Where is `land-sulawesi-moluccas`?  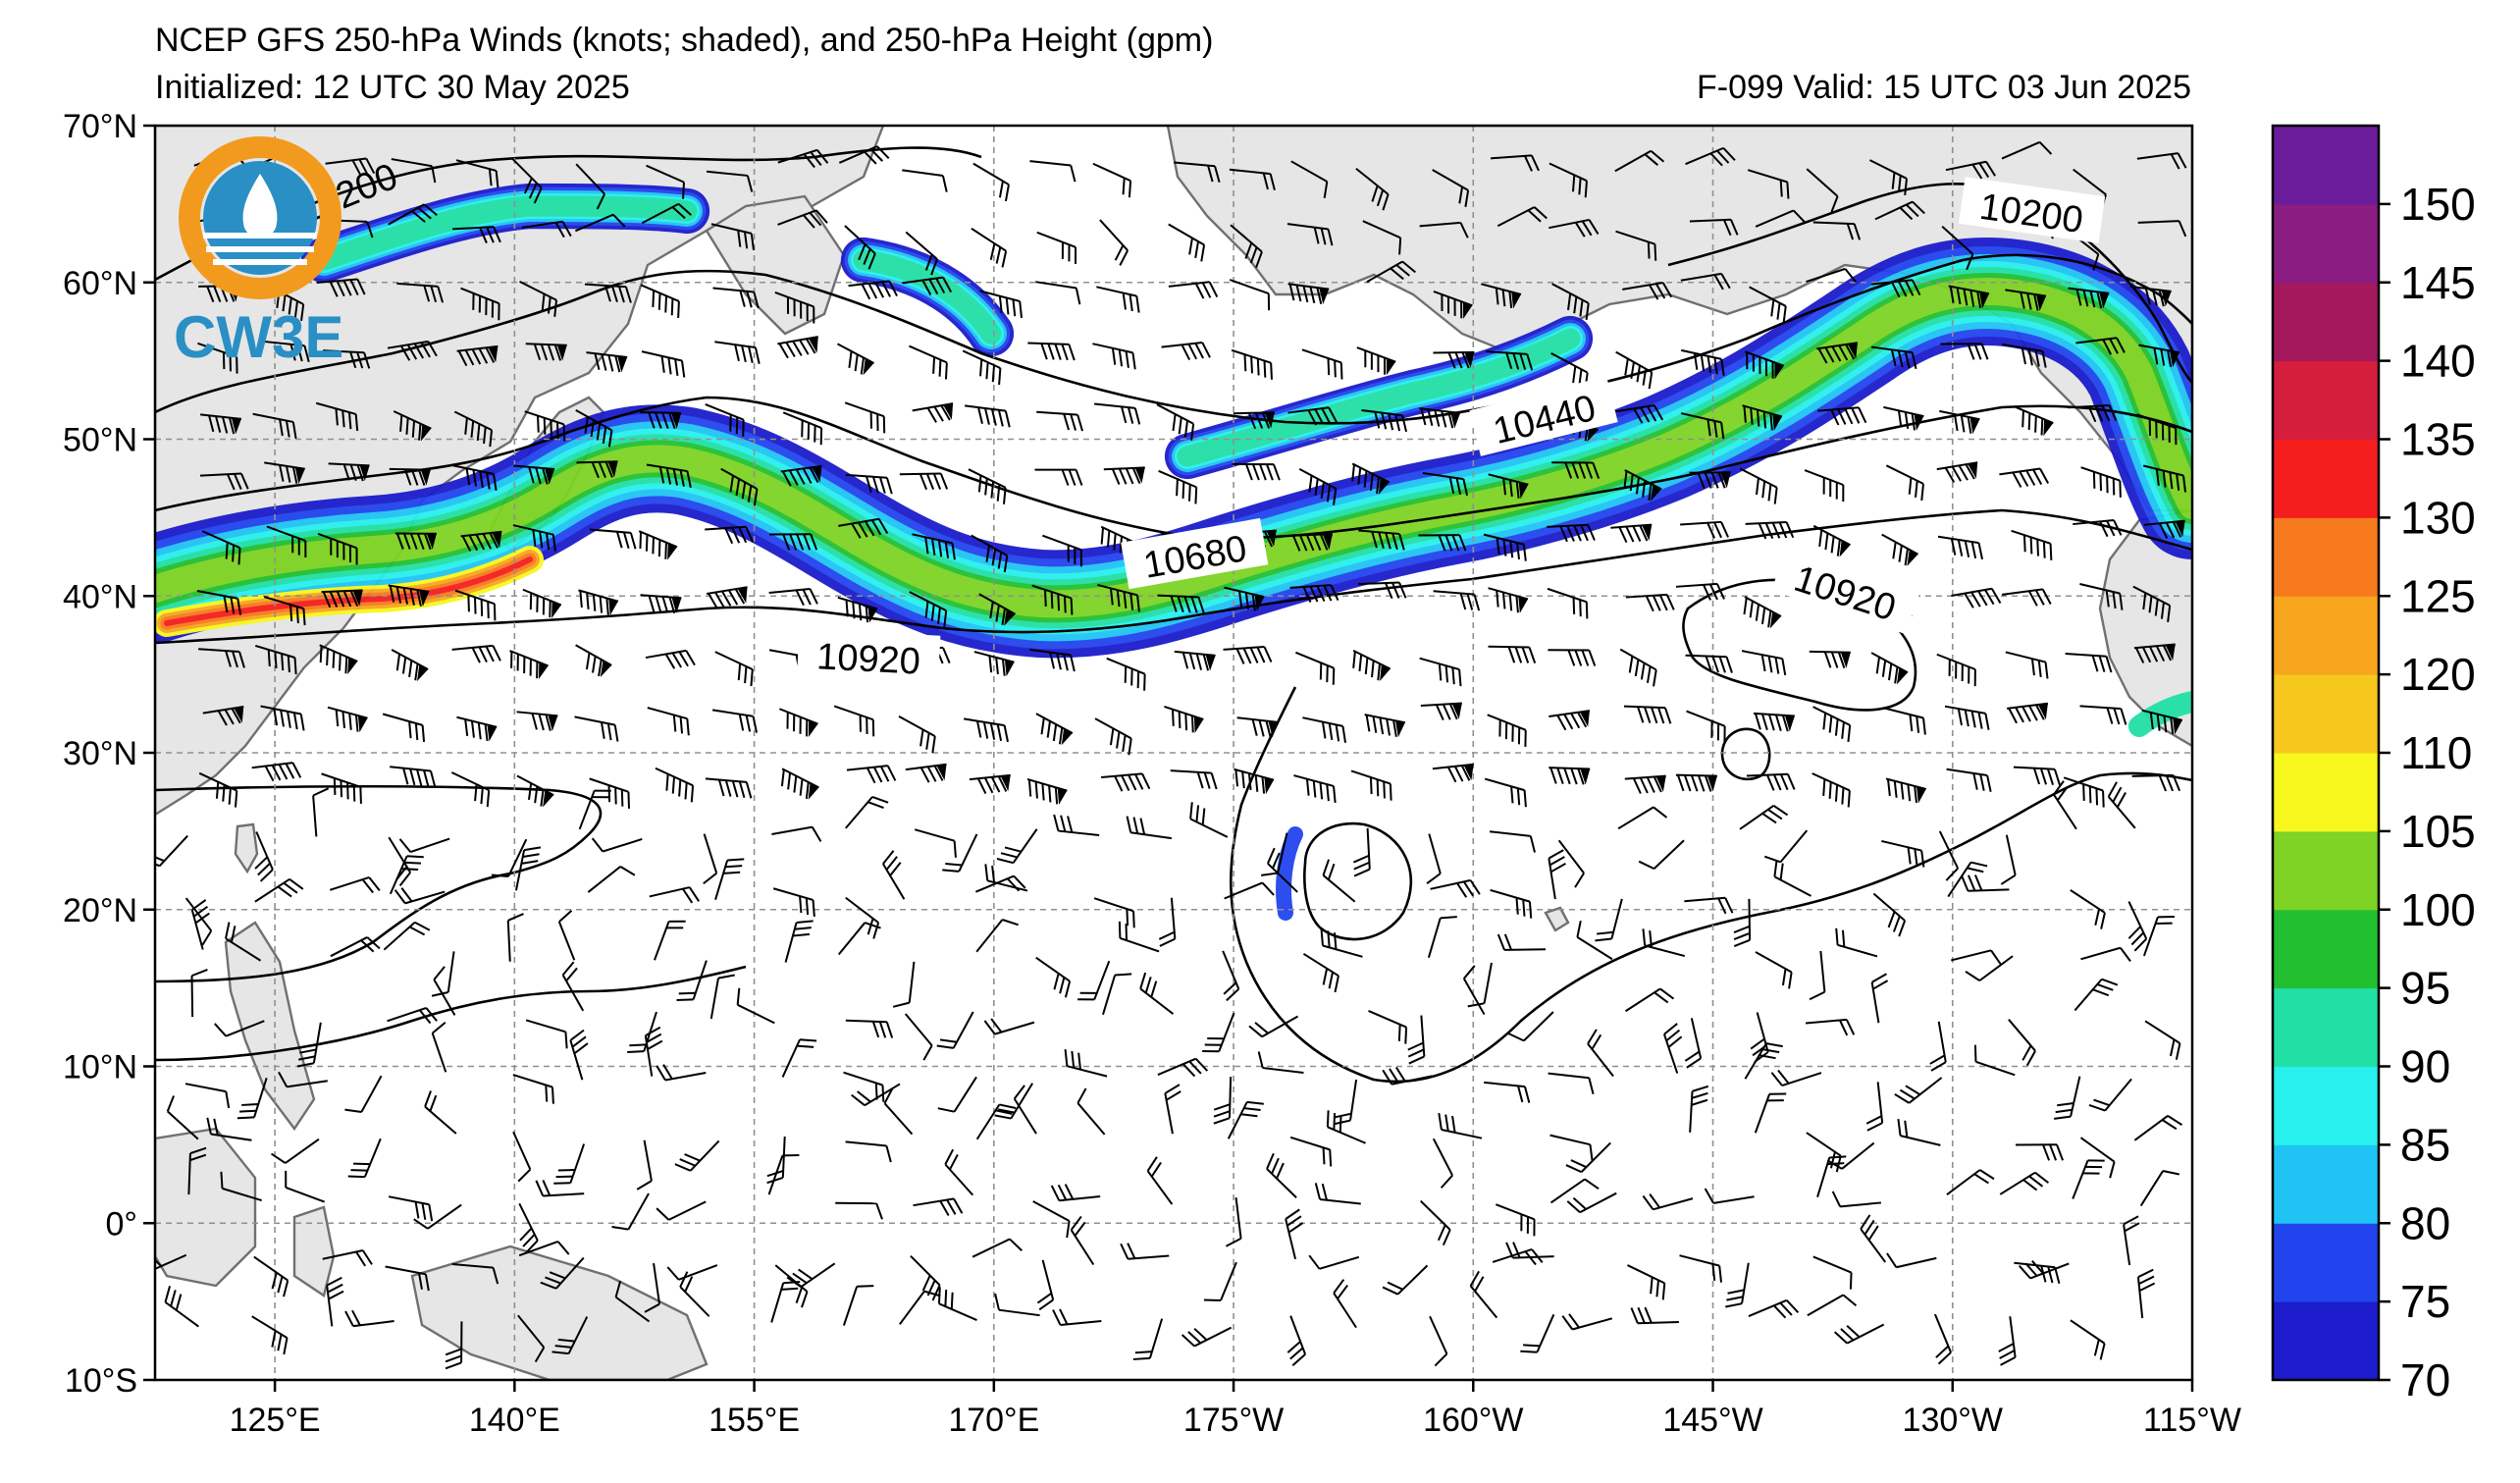 land-sulawesi-moluccas is located at coordinates (314, 1251).